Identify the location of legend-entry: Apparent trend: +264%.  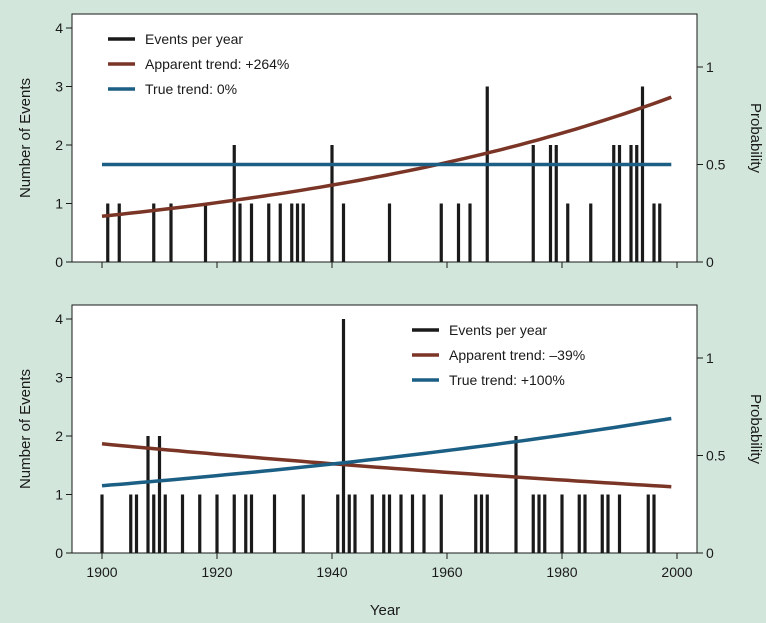
(217, 64).